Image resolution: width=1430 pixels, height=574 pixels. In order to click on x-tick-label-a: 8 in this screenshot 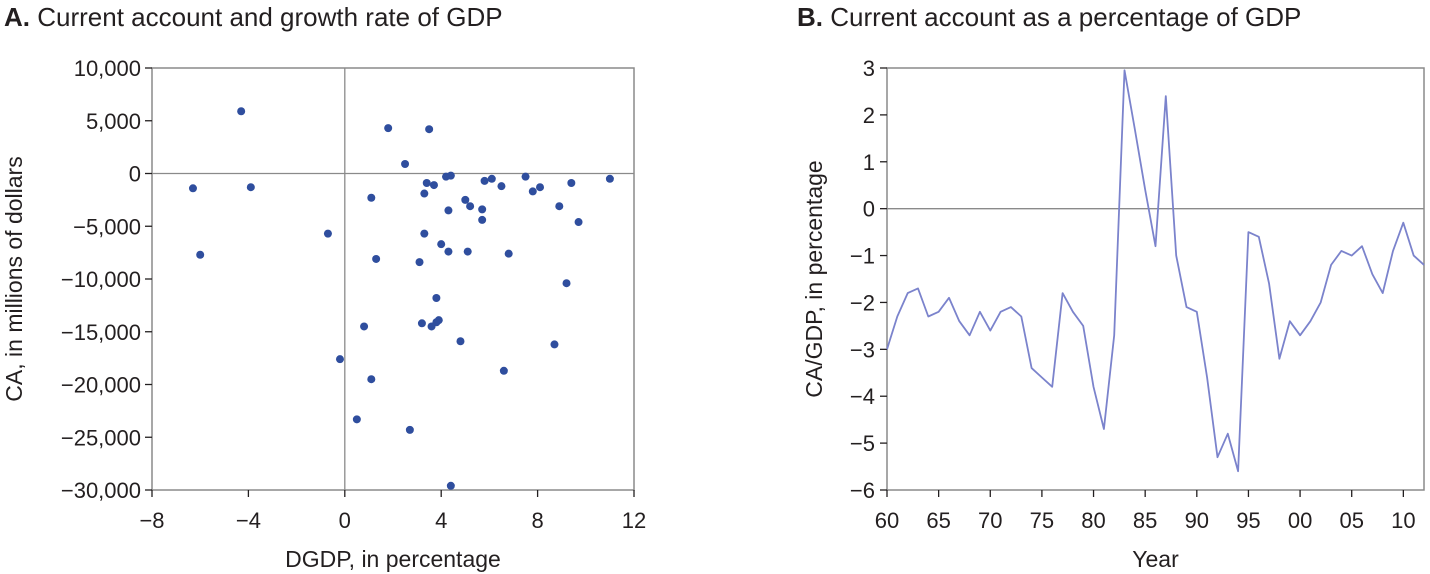, I will do `click(537, 520)`.